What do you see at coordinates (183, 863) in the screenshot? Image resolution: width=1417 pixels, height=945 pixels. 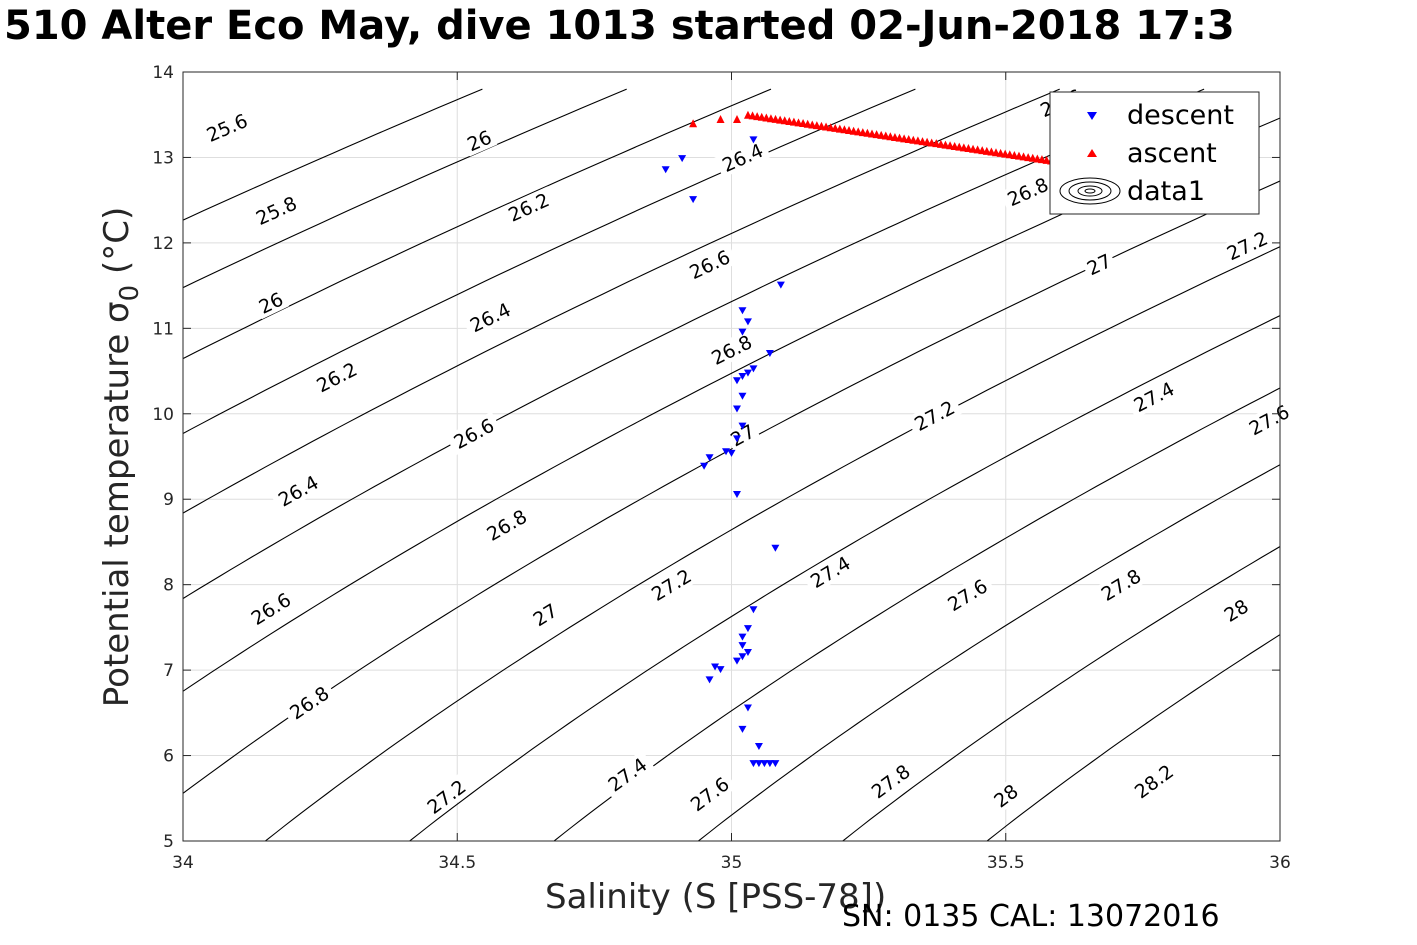 I see `x-tick-label: 34` at bounding box center [183, 863].